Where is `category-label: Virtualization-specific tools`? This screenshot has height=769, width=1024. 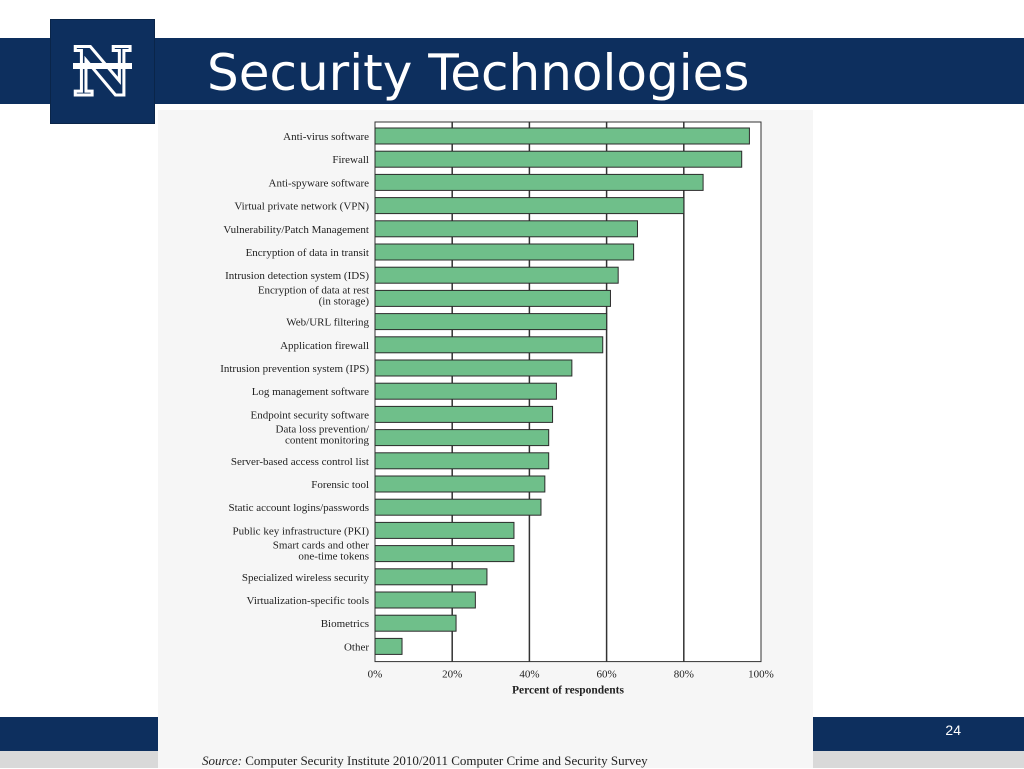
category-label: Virtualization-specific tools is located at coordinates (308, 601).